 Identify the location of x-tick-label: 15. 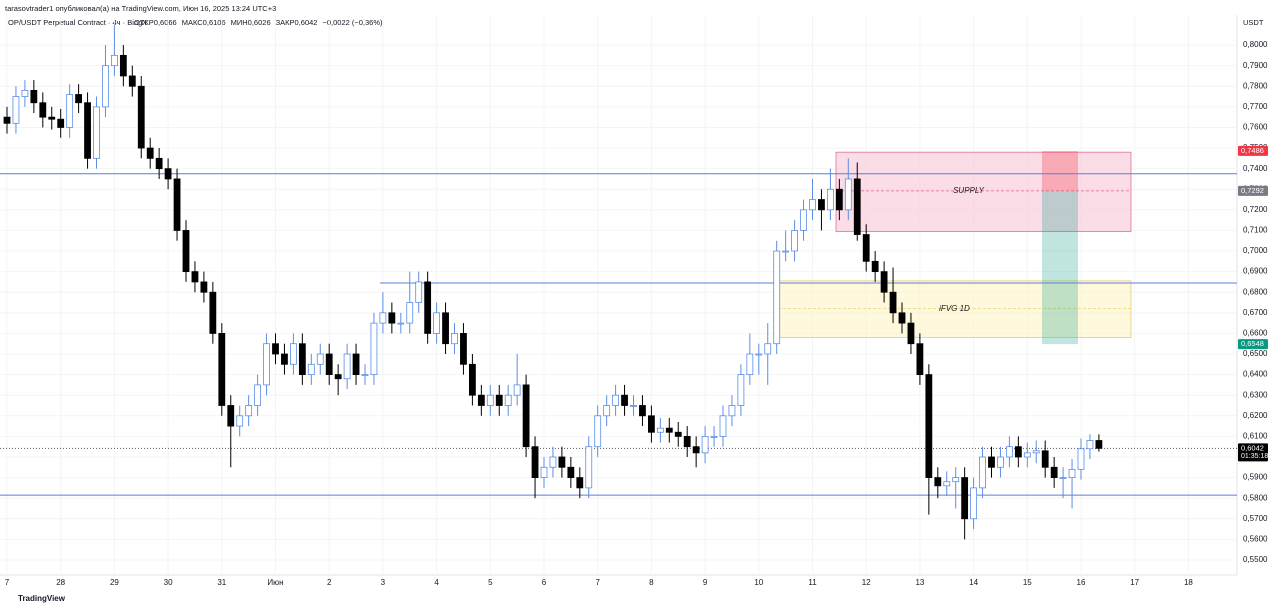
(1027, 582).